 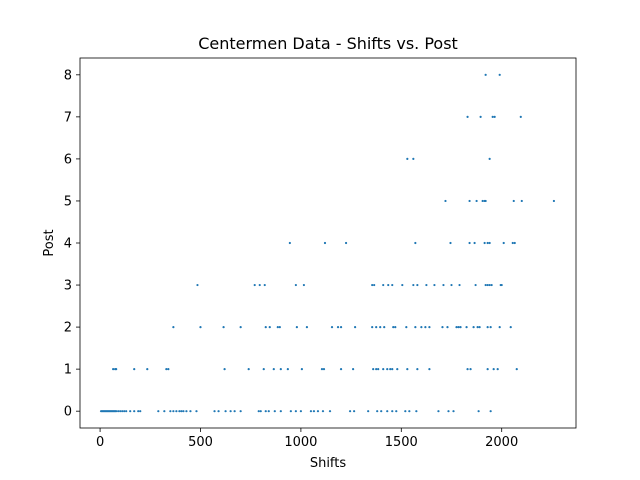 What do you see at coordinates (68, 201) in the screenshot?
I see `y-tick-label: 5` at bounding box center [68, 201].